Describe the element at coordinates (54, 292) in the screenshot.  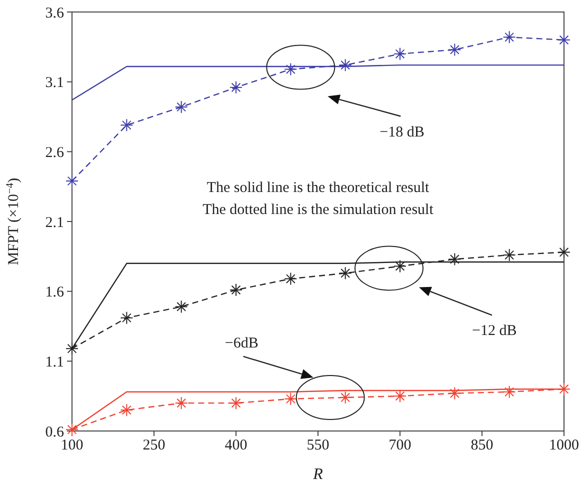
I see `y-tick-label: 1.6` at that location.